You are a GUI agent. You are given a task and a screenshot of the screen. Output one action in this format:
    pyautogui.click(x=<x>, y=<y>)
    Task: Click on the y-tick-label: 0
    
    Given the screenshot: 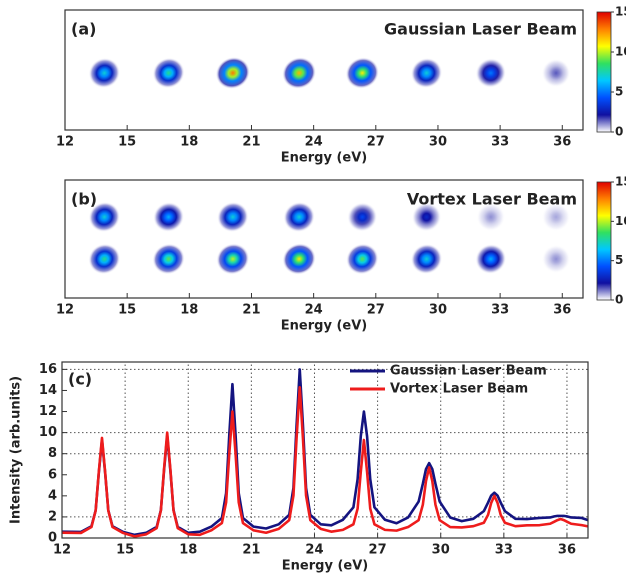 What is the action you would take?
    pyautogui.click(x=52, y=538)
    